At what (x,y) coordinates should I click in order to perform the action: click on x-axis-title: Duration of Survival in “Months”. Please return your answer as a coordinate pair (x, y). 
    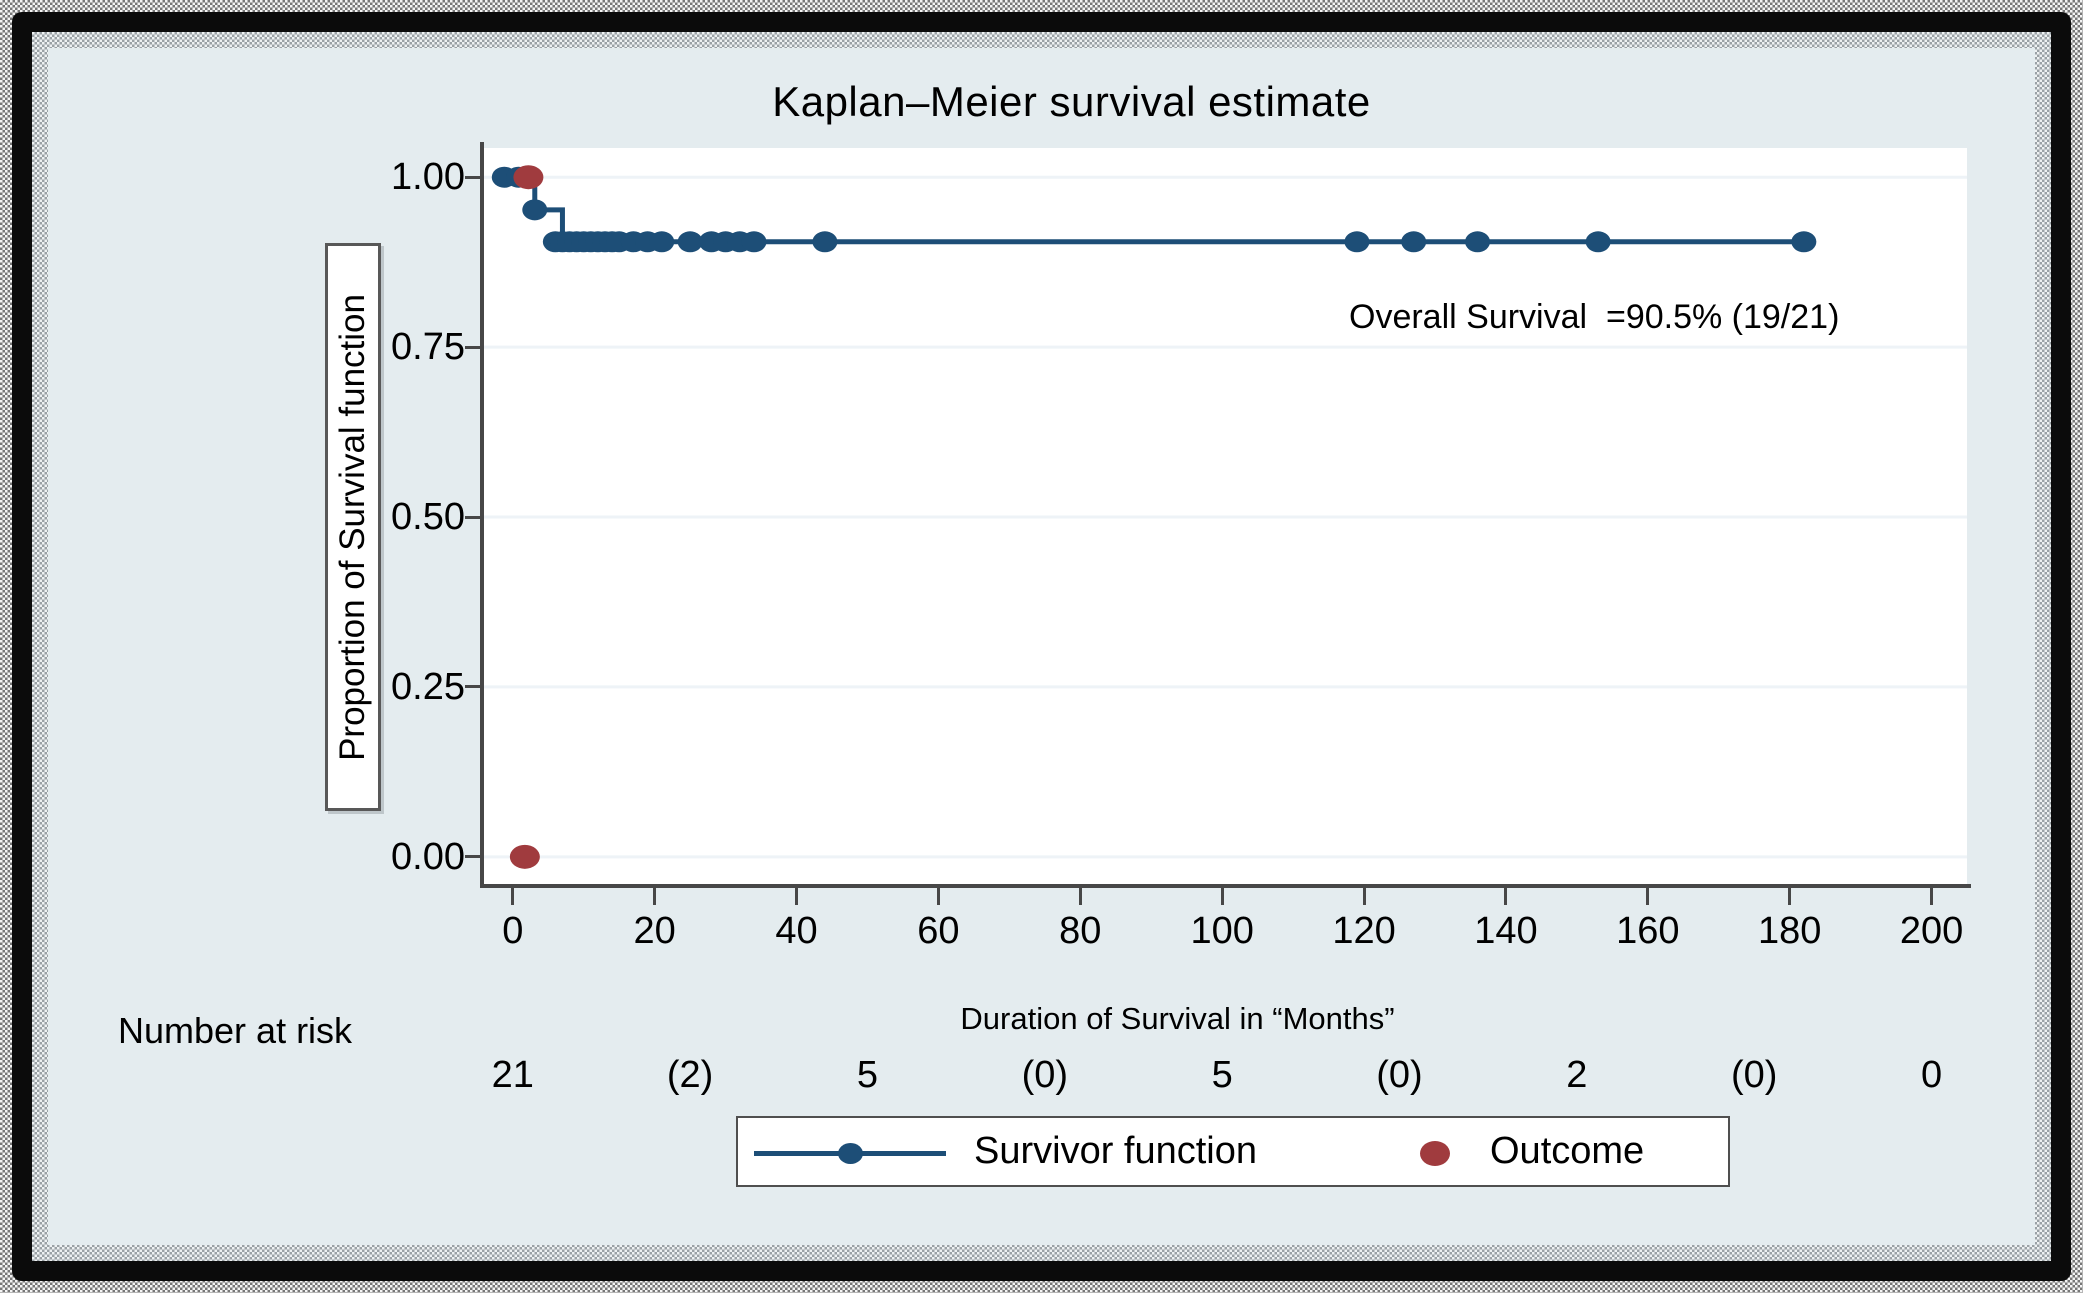
    Looking at the image, I should click on (1177, 1018).